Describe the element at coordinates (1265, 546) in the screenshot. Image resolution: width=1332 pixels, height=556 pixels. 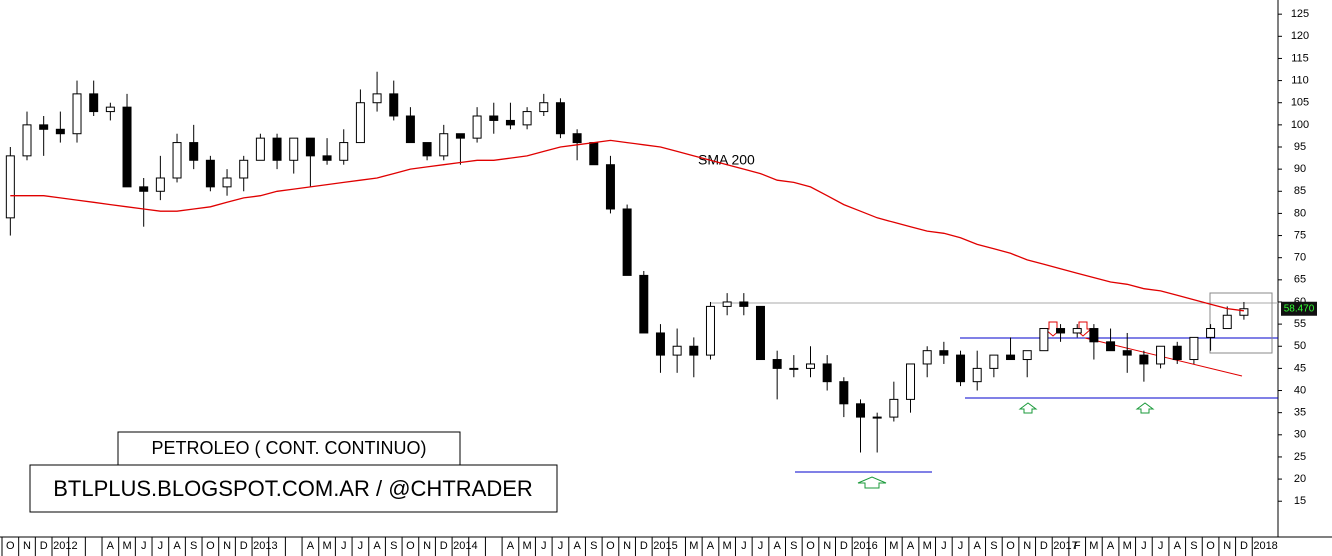
I see `x-tick-label: 2018` at that location.